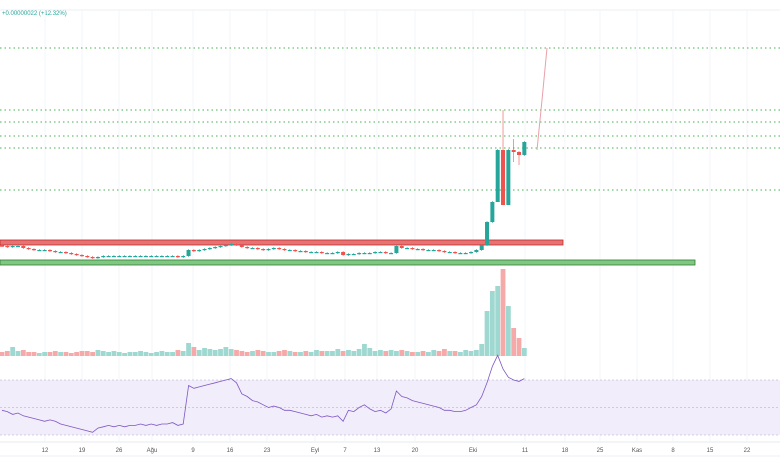  I want to click on x-tick-label: Eki, so click(473, 451).